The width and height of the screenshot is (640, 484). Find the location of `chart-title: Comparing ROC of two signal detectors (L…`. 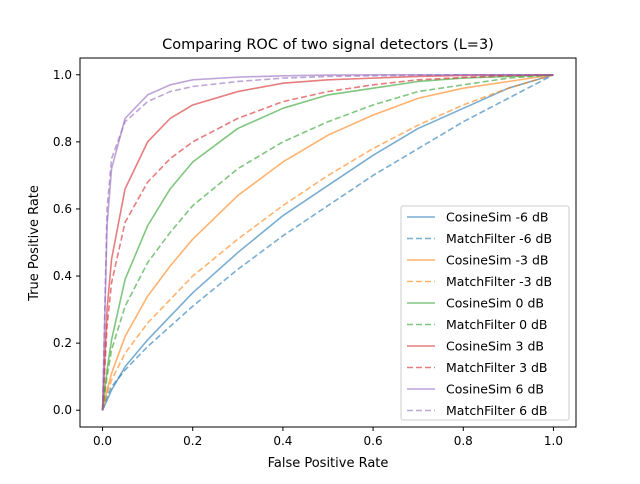

chart-title: Comparing ROC of two signal detectors (L… is located at coordinates (328, 45).